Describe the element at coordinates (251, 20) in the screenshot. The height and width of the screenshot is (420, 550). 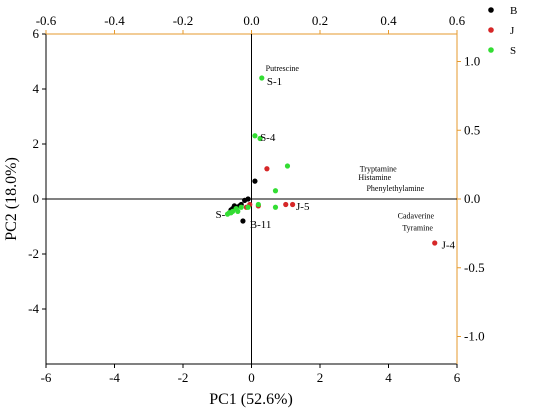
I see `top-tick-label: 0.0` at that location.